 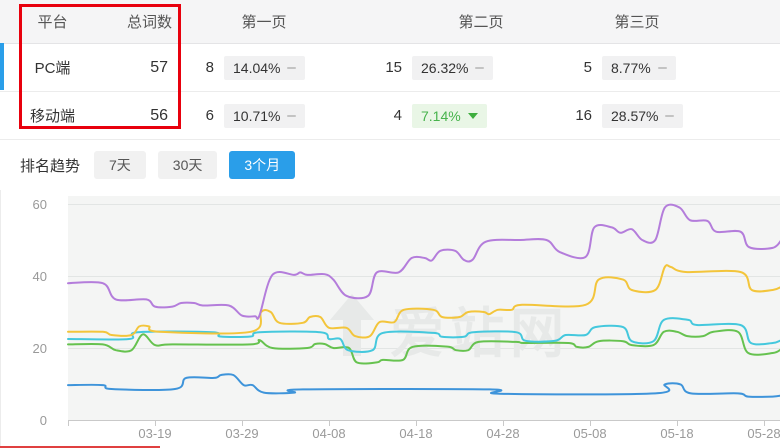 I want to click on svg-text: 0, so click(x=43, y=420).